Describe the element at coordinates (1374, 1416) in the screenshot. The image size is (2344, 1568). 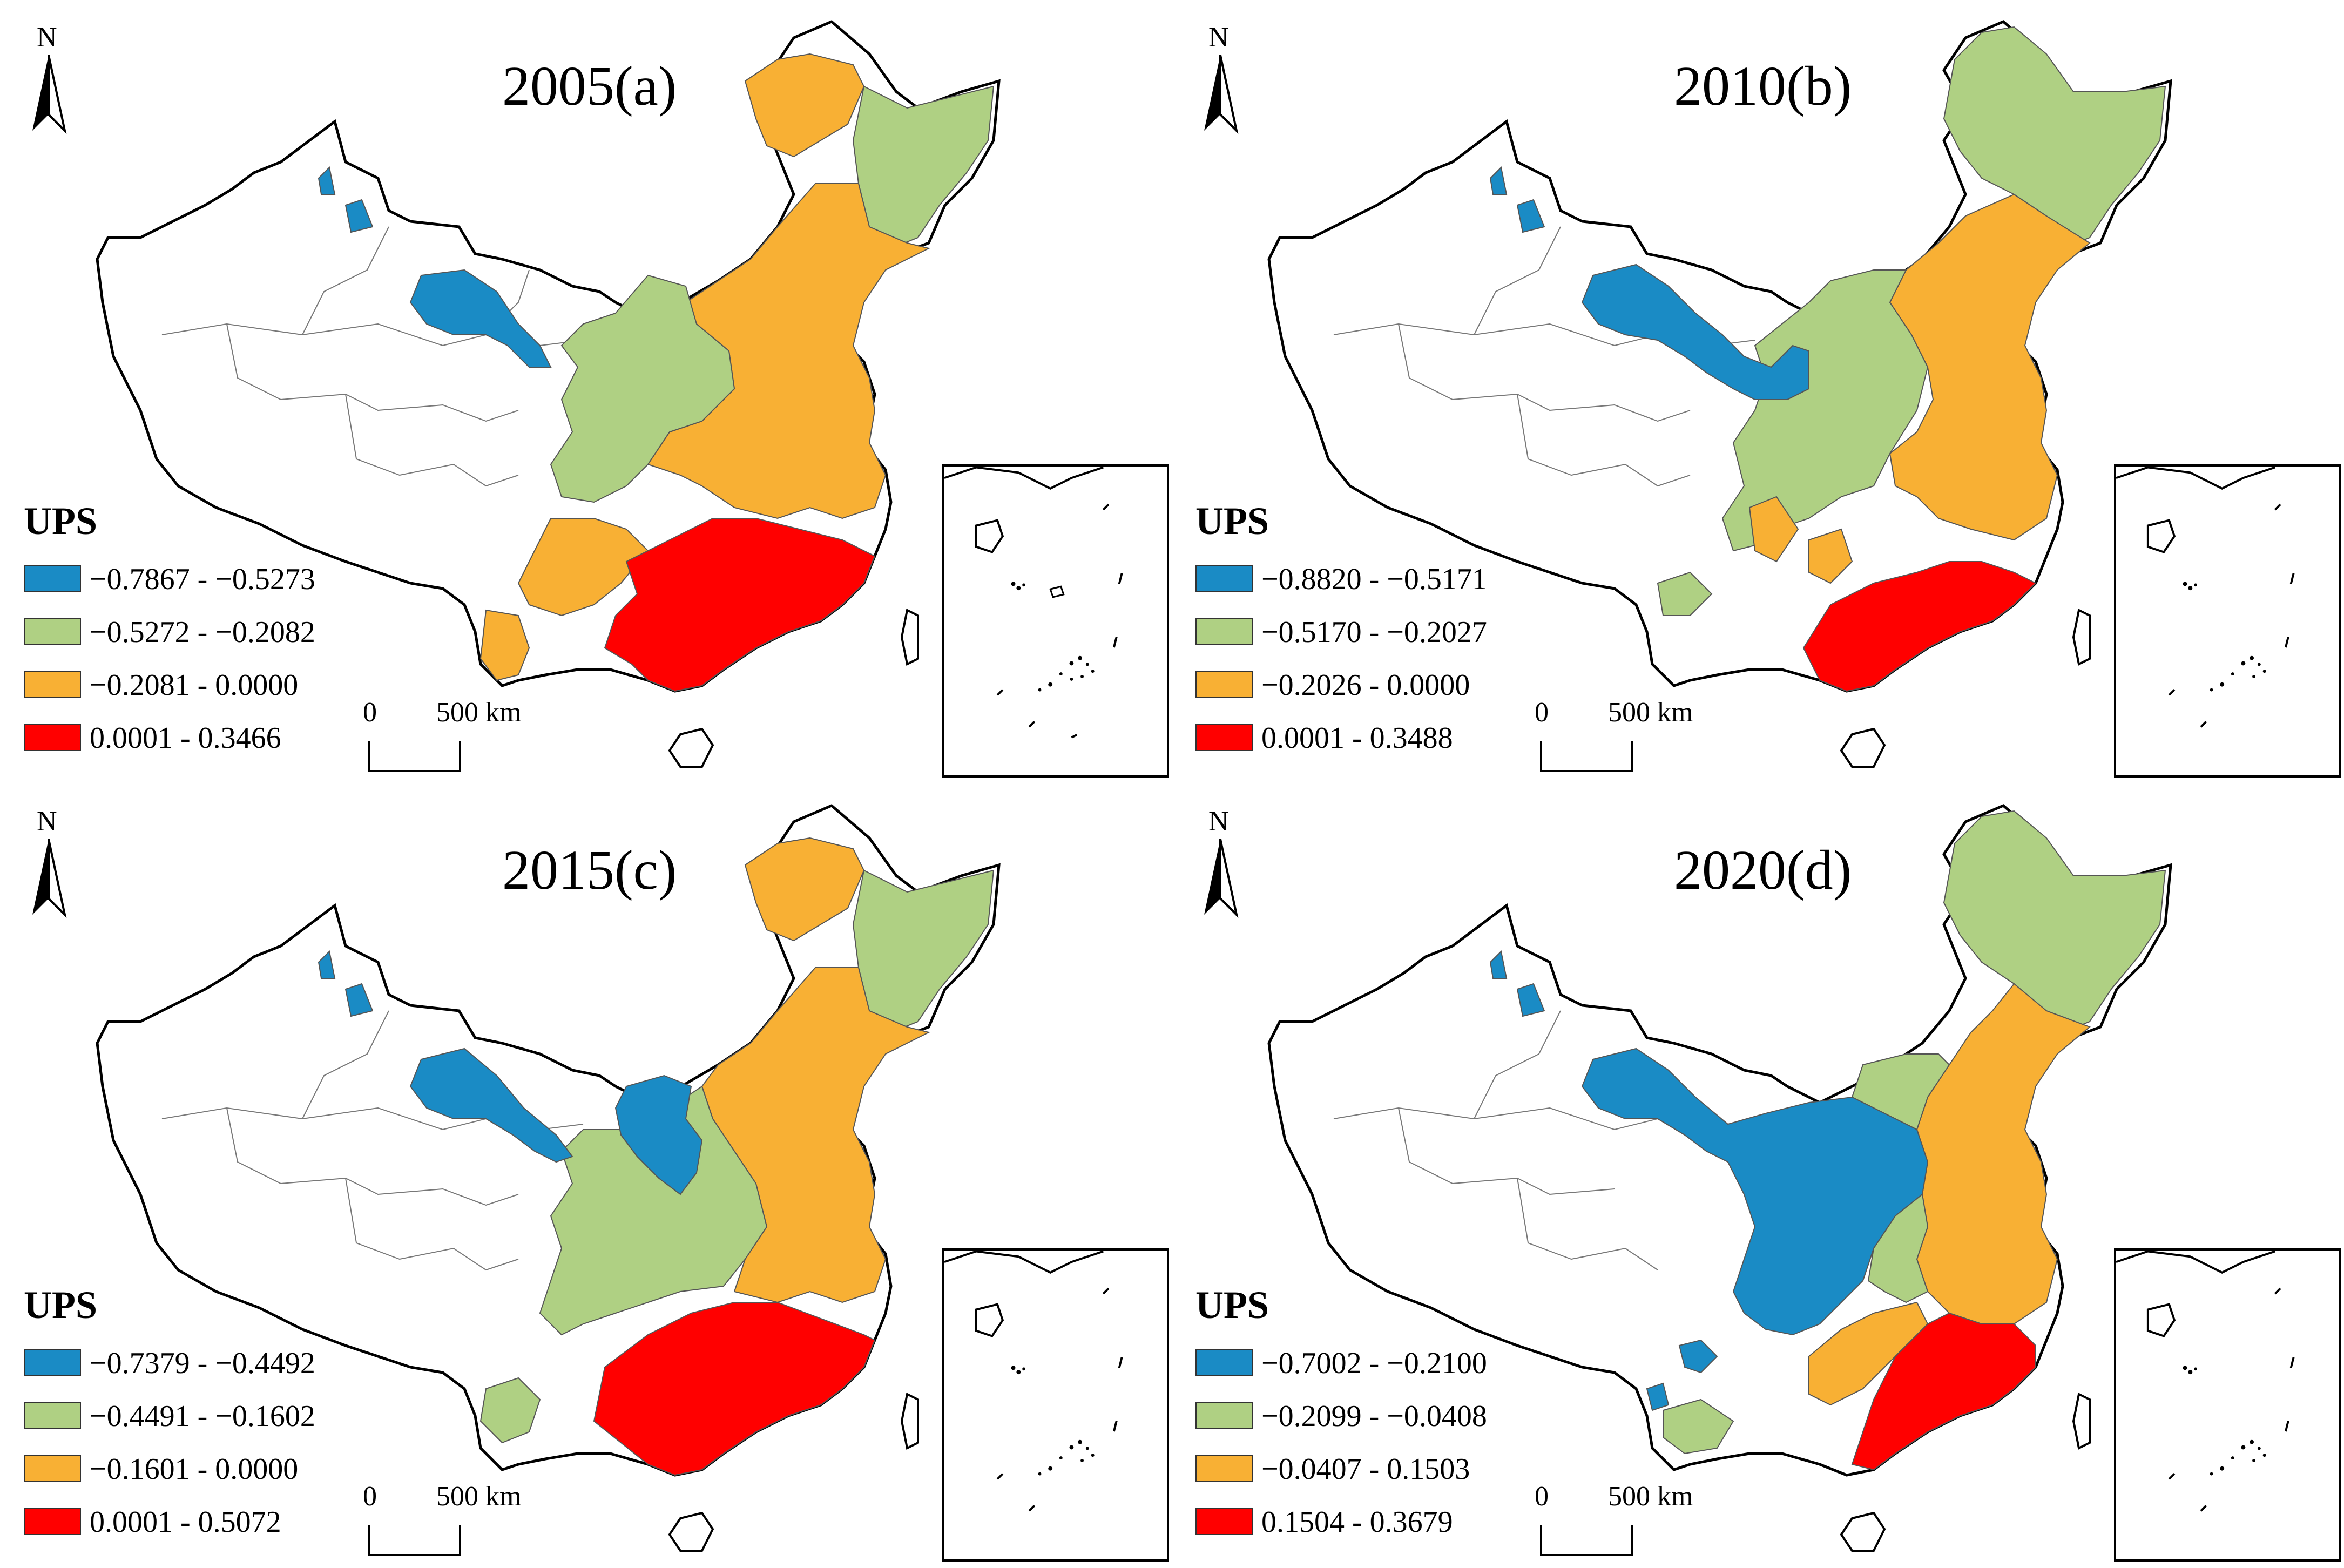
I see `legend-label: −0.2099 - −0.0408` at that location.